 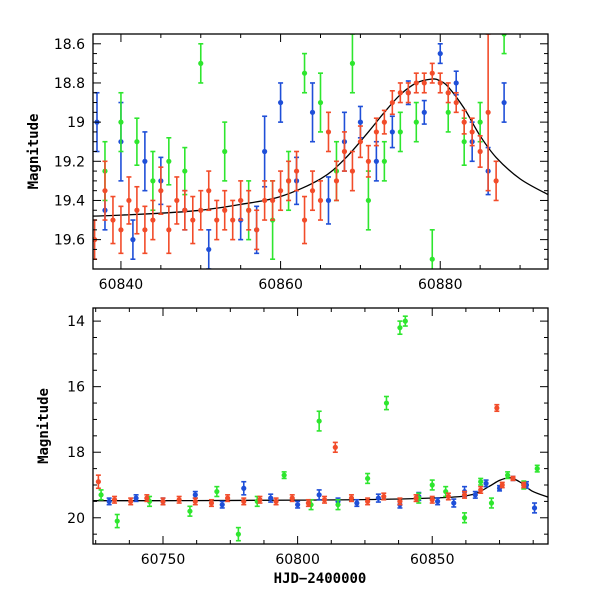 I want to click on y-tick-label: 18.6, so click(x=69, y=45).